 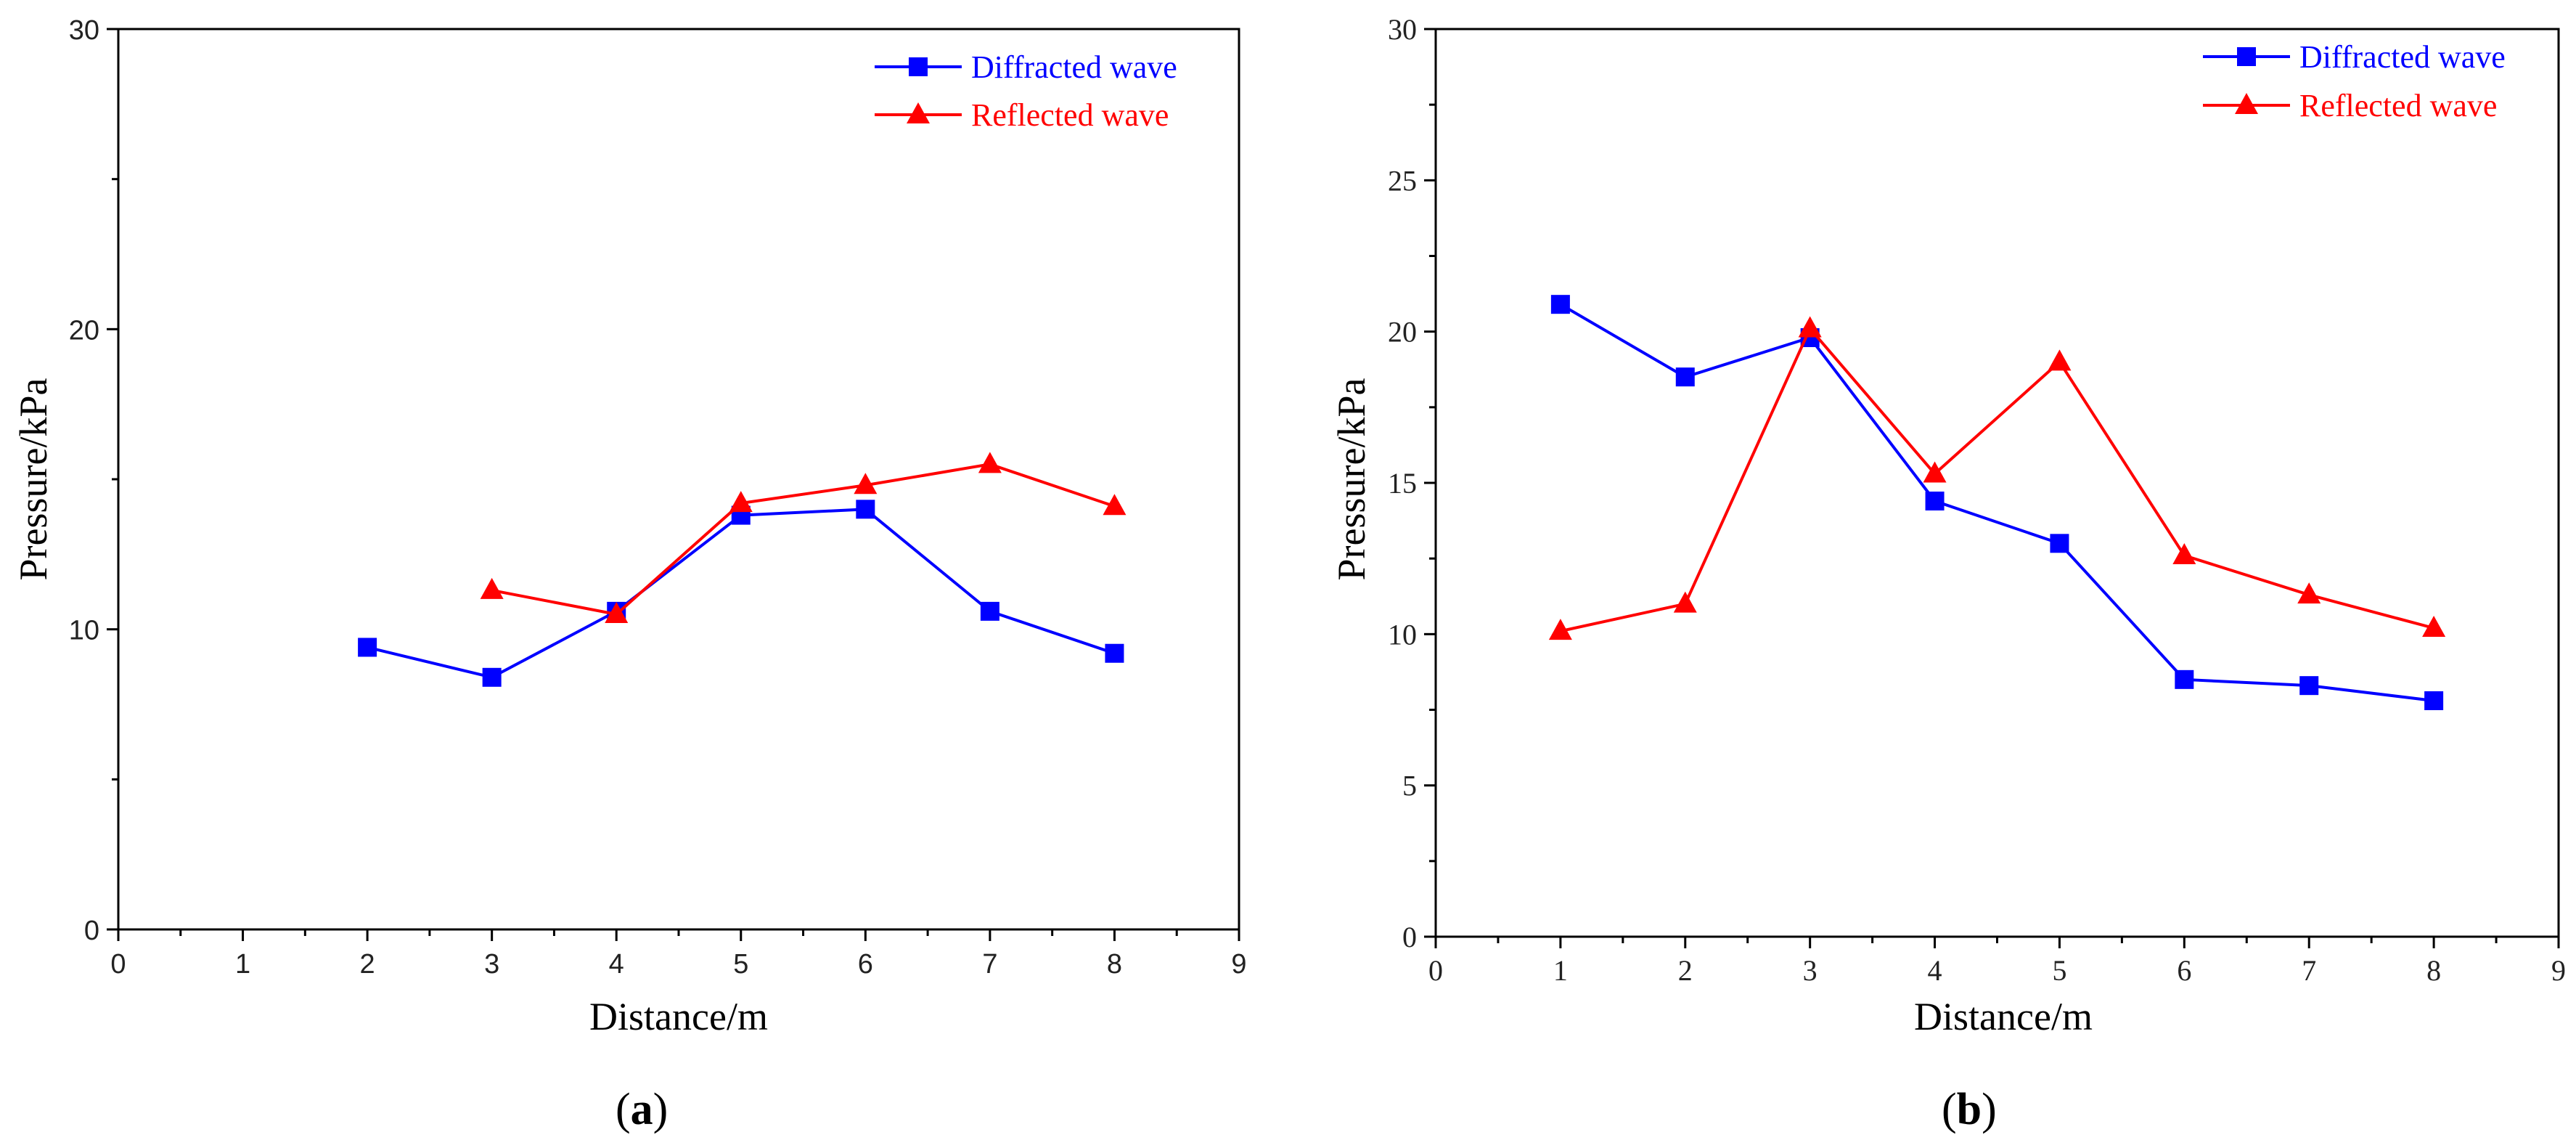 I want to click on y-tick-label: 25, so click(x=1403, y=180).